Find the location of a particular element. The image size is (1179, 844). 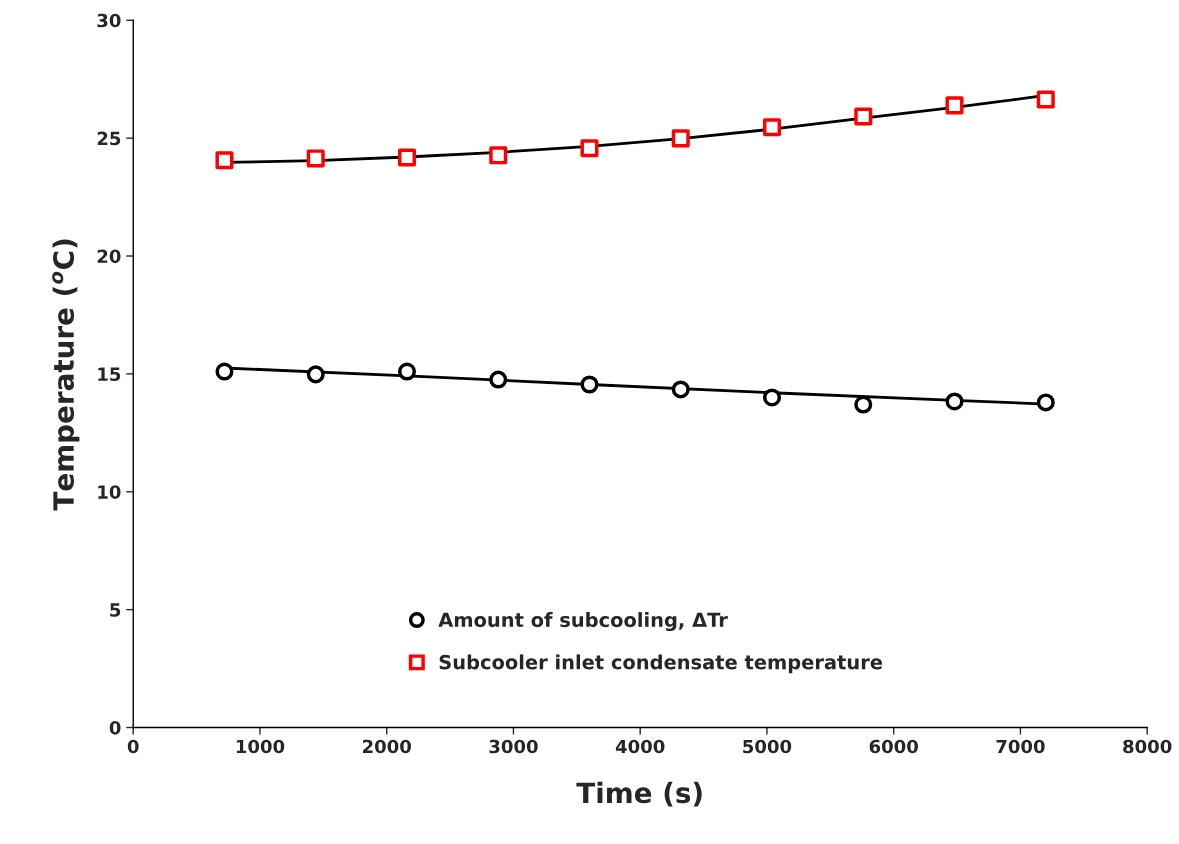

x-tick-label: 6000 is located at coordinates (893, 746).